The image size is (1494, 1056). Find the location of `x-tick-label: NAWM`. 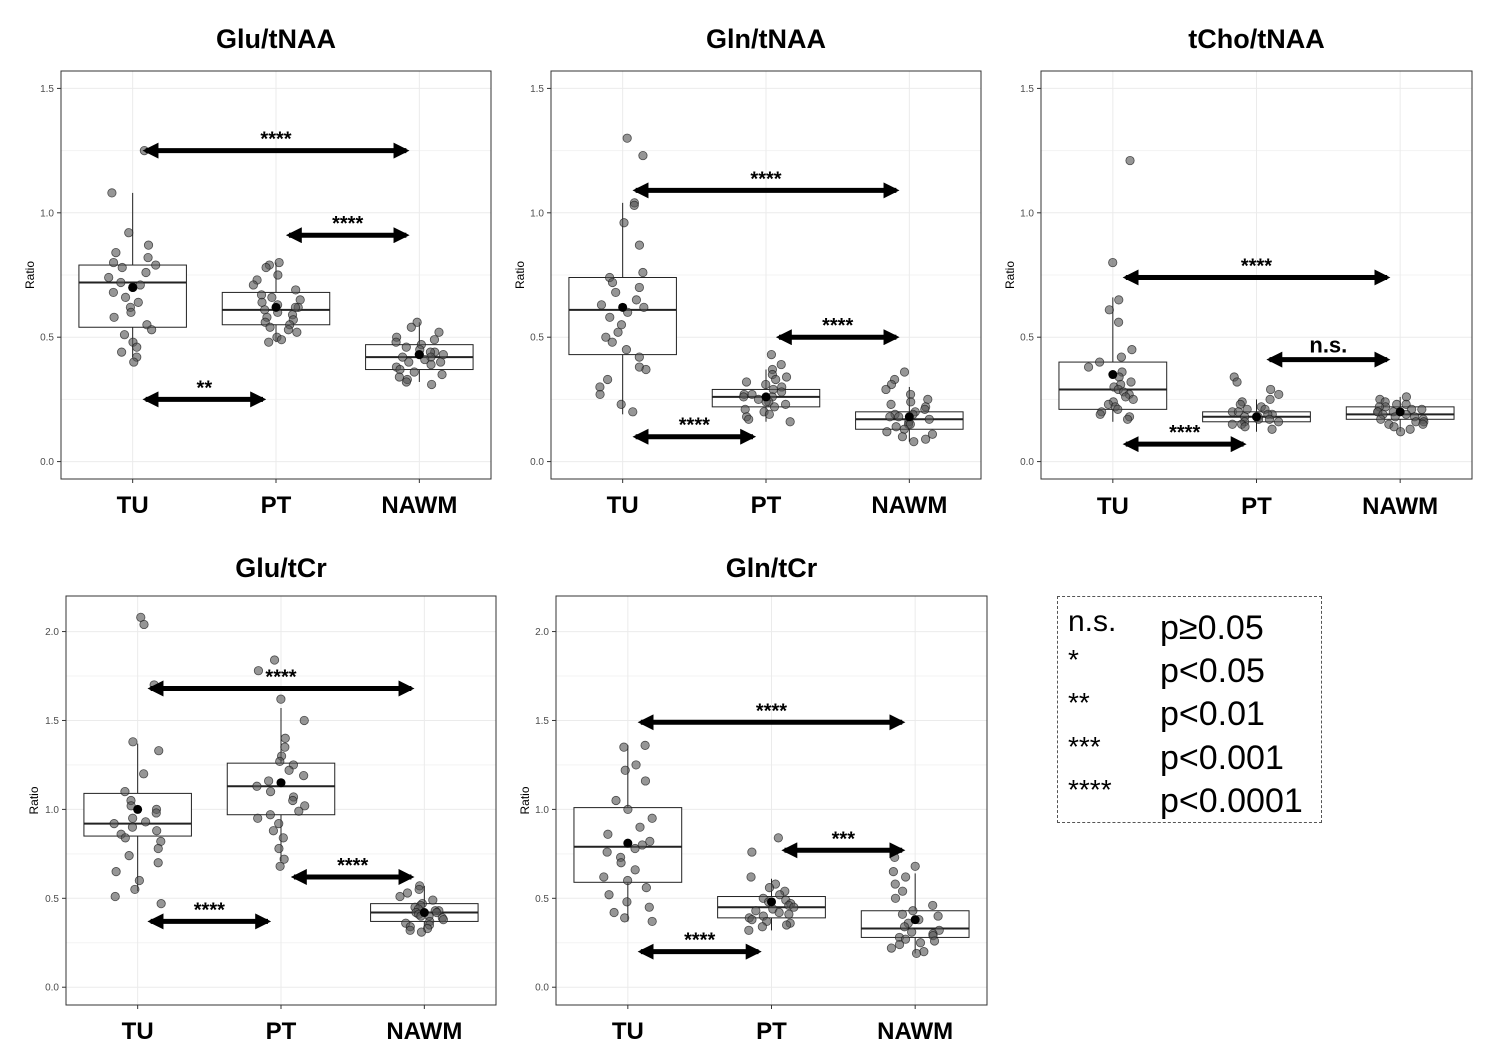

x-tick-label: NAWM is located at coordinates (909, 505).